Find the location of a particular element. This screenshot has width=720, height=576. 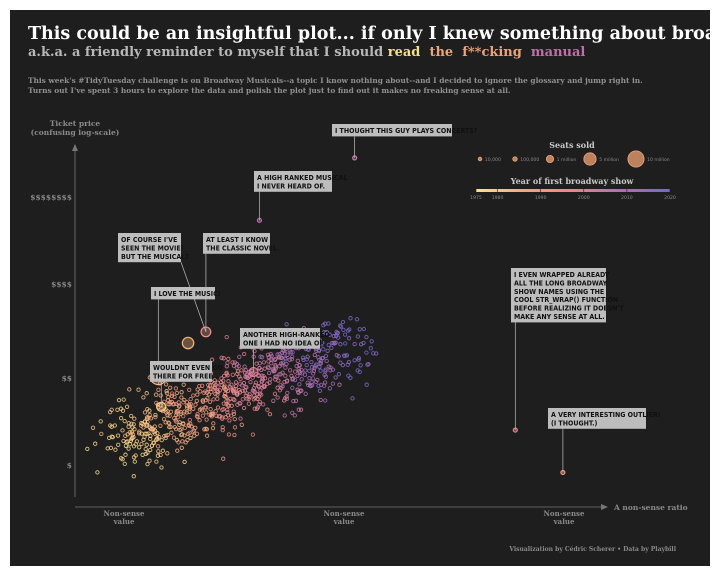

annotation-text: WOULDNT EVEN GO is located at coordinates (188, 368).